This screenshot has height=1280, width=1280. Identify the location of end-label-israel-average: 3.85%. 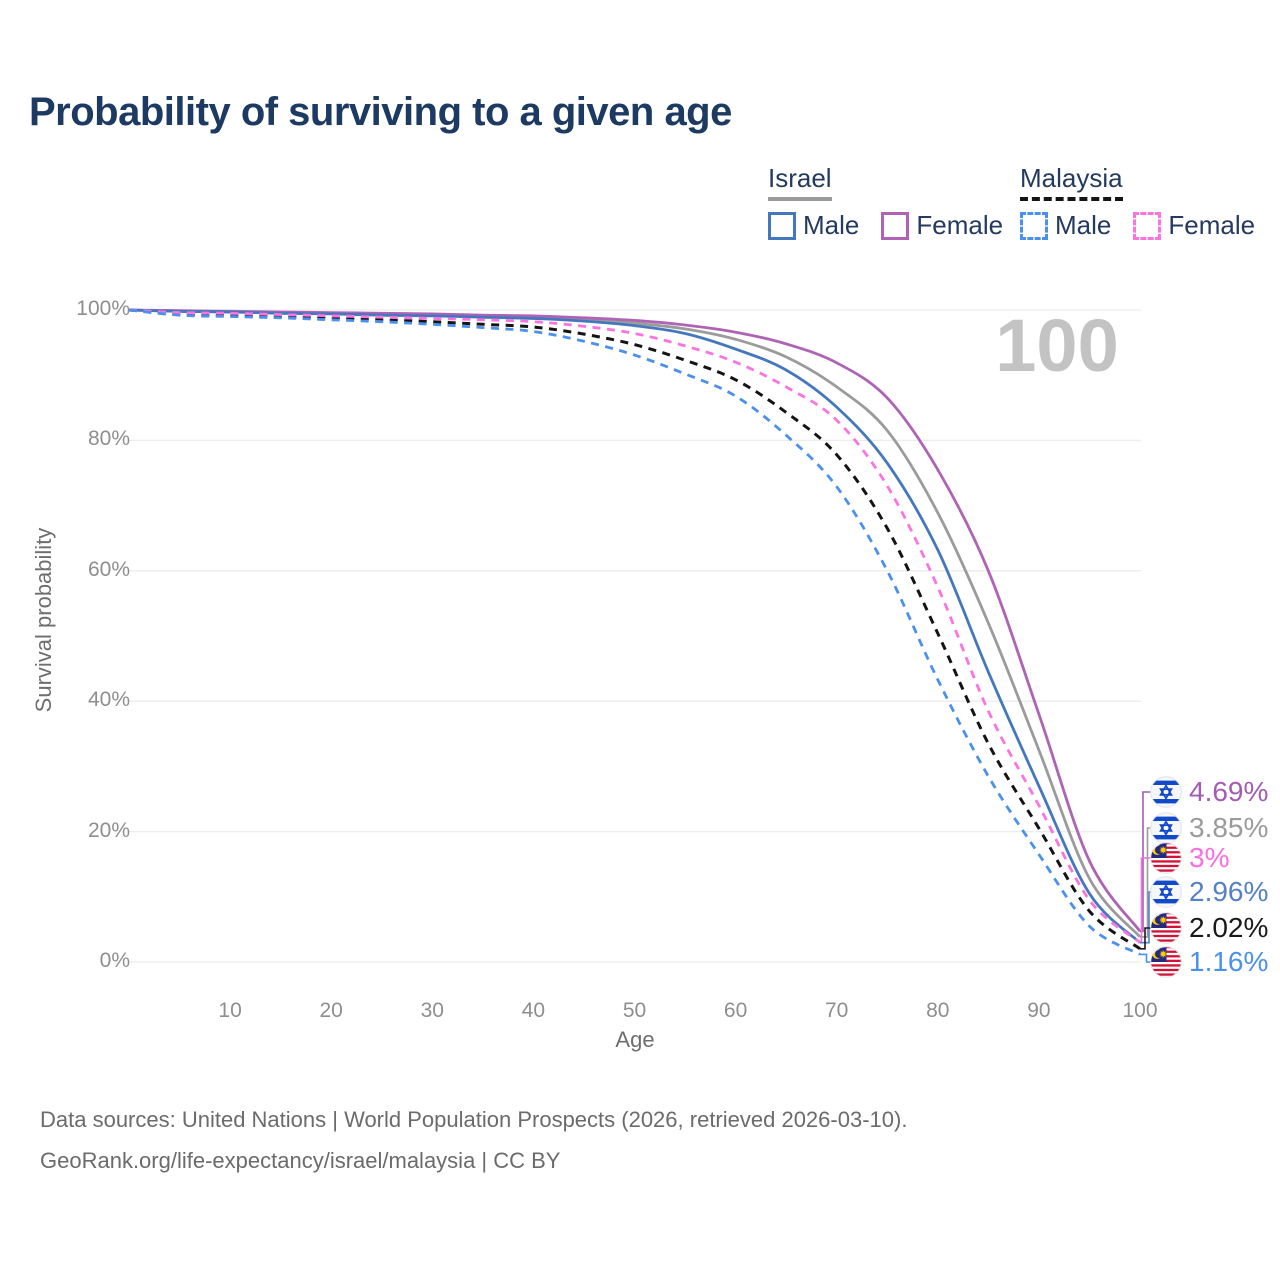
(1209, 828).